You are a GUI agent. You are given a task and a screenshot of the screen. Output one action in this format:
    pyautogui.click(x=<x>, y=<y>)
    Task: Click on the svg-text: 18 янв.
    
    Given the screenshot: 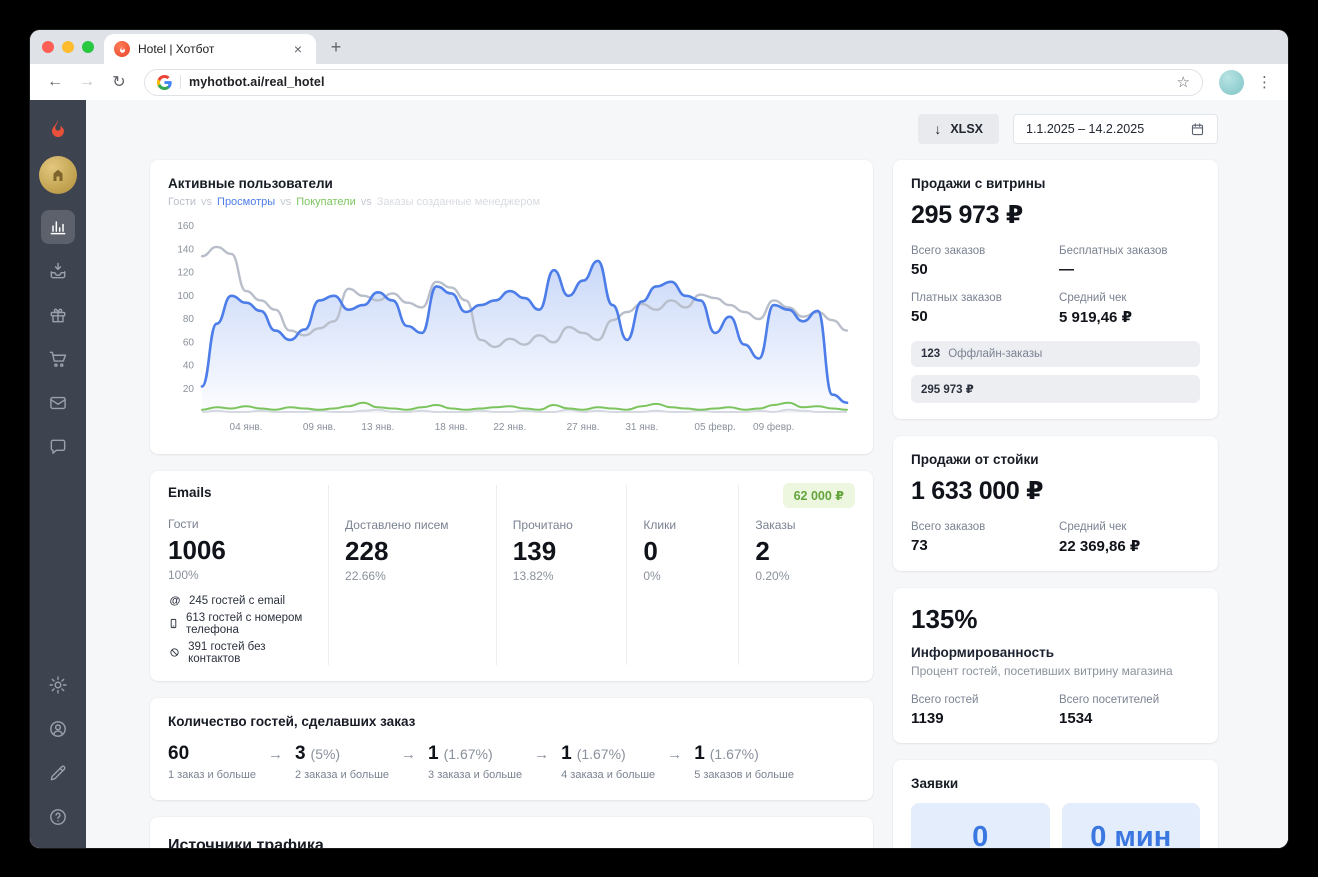 What is the action you would take?
    pyautogui.click(x=451, y=427)
    